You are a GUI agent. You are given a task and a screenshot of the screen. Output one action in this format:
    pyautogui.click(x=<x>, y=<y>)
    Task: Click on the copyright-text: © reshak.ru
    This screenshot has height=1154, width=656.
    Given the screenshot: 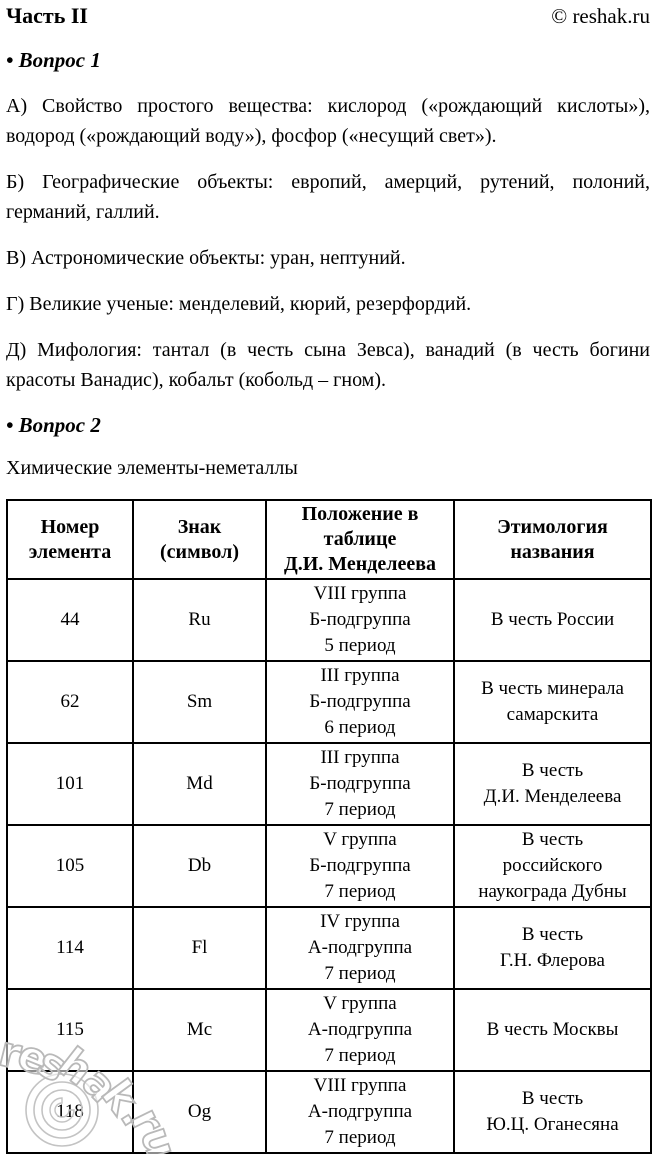 What is the action you would take?
    pyautogui.click(x=600, y=16)
    